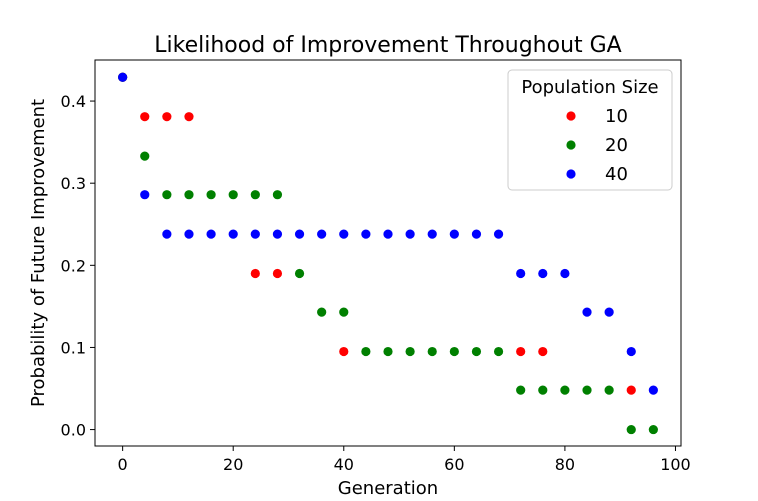 This screenshot has width=758, height=501. Describe the element at coordinates (344, 464) in the screenshot. I see `x-tick-label: 40` at that location.